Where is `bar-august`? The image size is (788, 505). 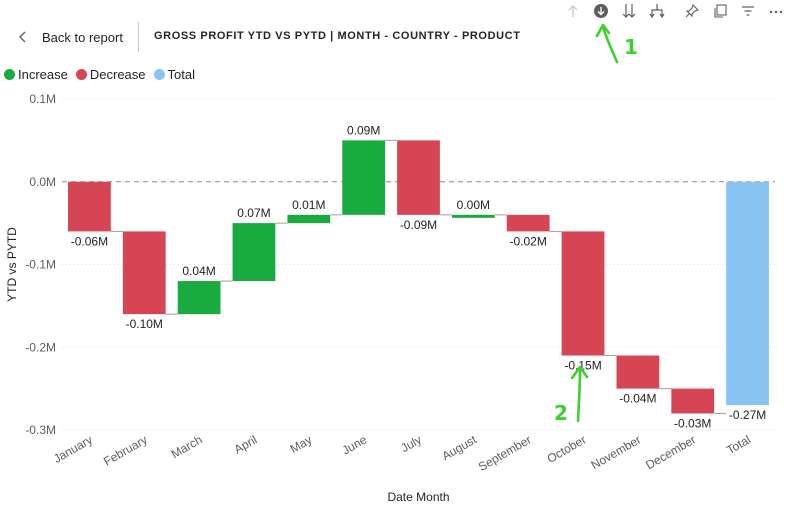 bar-august is located at coordinates (473, 216).